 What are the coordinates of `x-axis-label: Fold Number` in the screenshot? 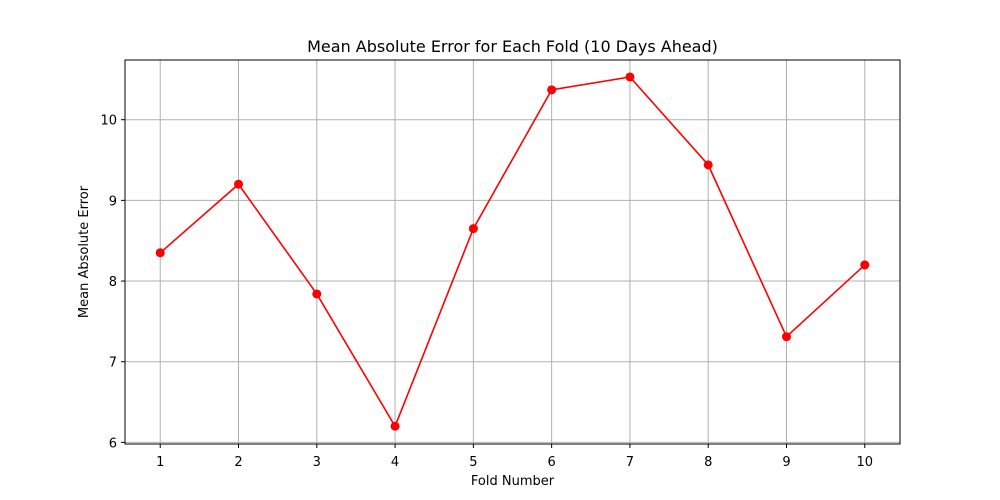 It's located at (513, 481).